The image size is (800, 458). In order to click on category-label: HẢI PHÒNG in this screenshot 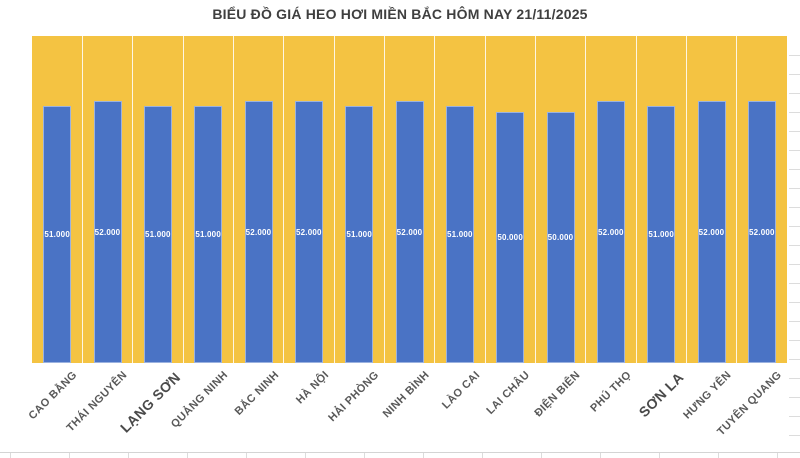, I will do `click(354, 397)`.